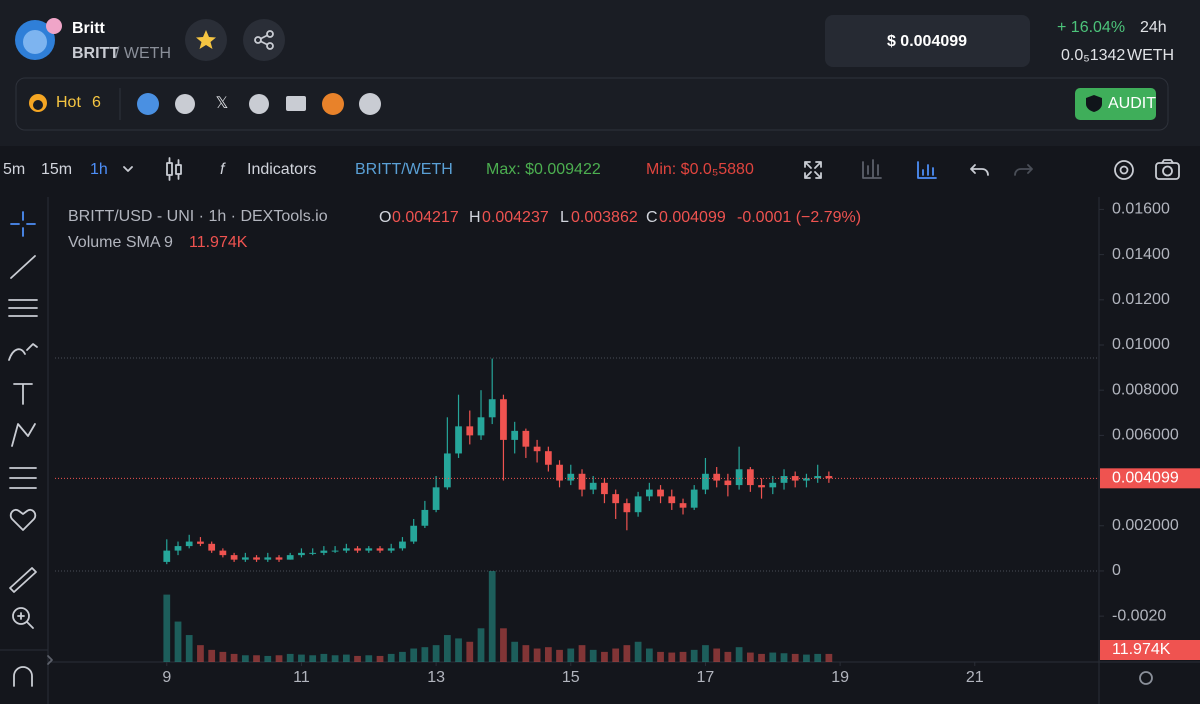 Image resolution: width=1200 pixels, height=704 pixels. I want to click on audit-shield, so click(1094, 103).